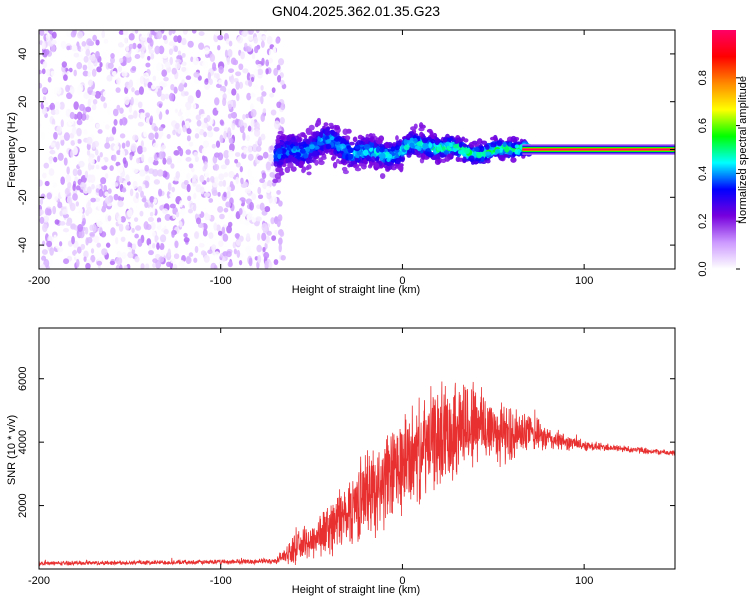 The width and height of the screenshot is (750, 600). Describe the element at coordinates (718, 173) in the screenshot. I see `colorbar-ticks: 0.0 0.2 0.4 0.6 0.8` at that location.